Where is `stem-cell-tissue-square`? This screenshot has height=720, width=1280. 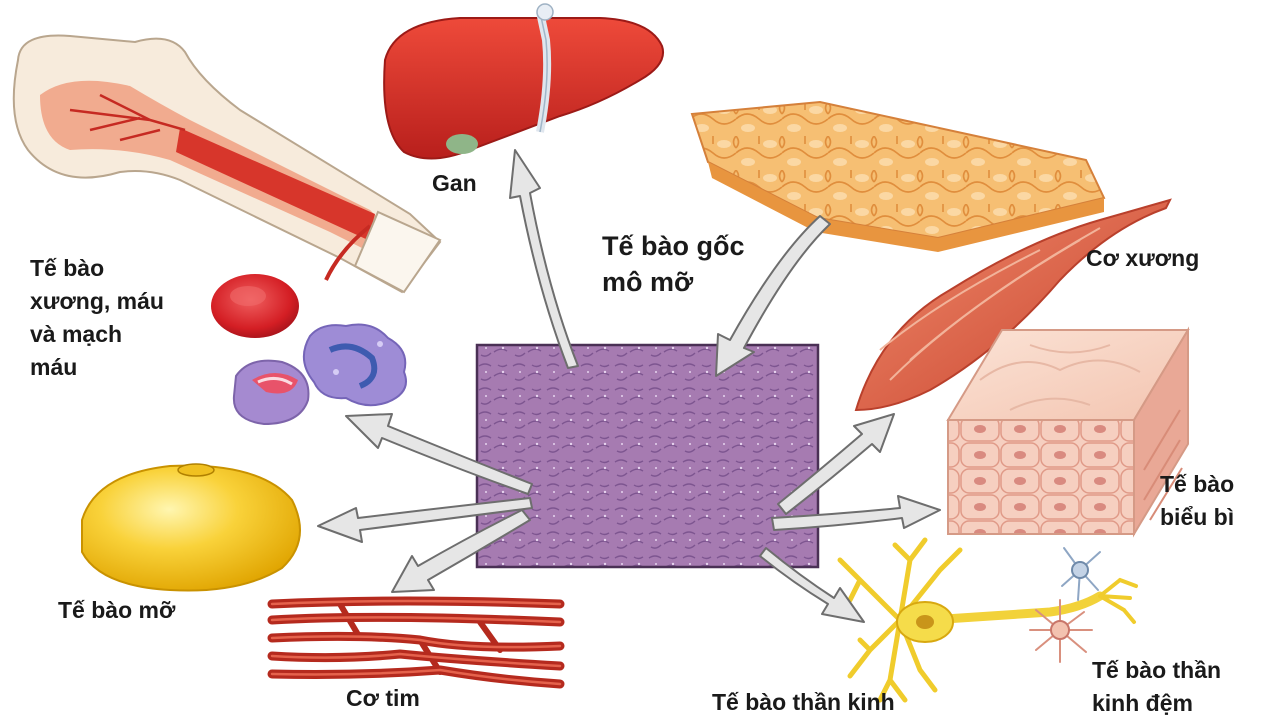
stem-cell-tissue-square is located at coordinates (647, 456).